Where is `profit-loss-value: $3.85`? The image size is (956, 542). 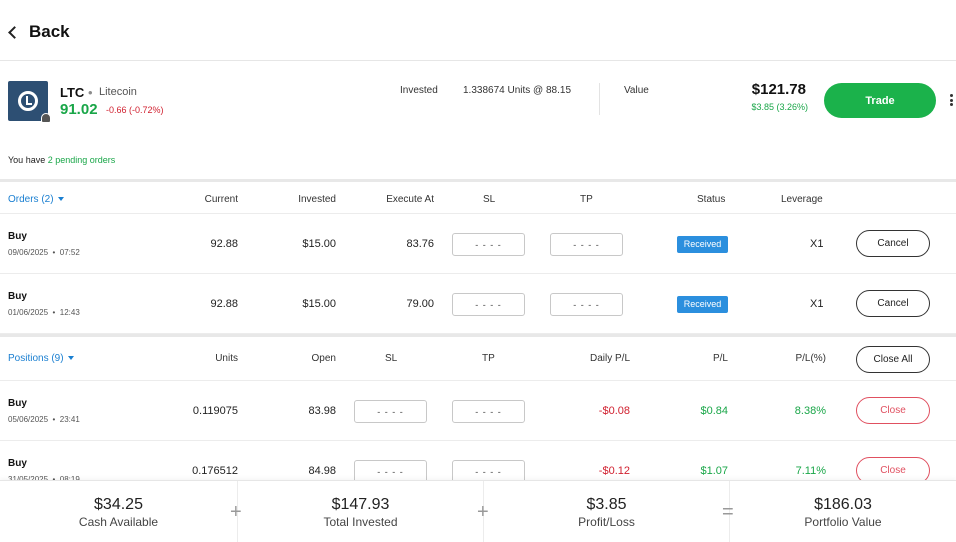
profit-loss-value: $3.85 is located at coordinates (606, 504).